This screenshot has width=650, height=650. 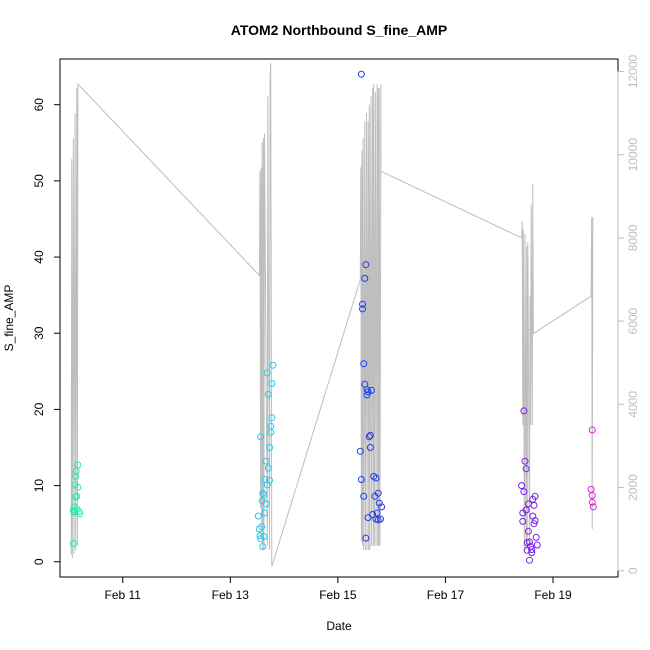 What do you see at coordinates (339, 30) in the screenshot?
I see `chart-title: ATOM2 Northbound S_fine_AMP` at bounding box center [339, 30].